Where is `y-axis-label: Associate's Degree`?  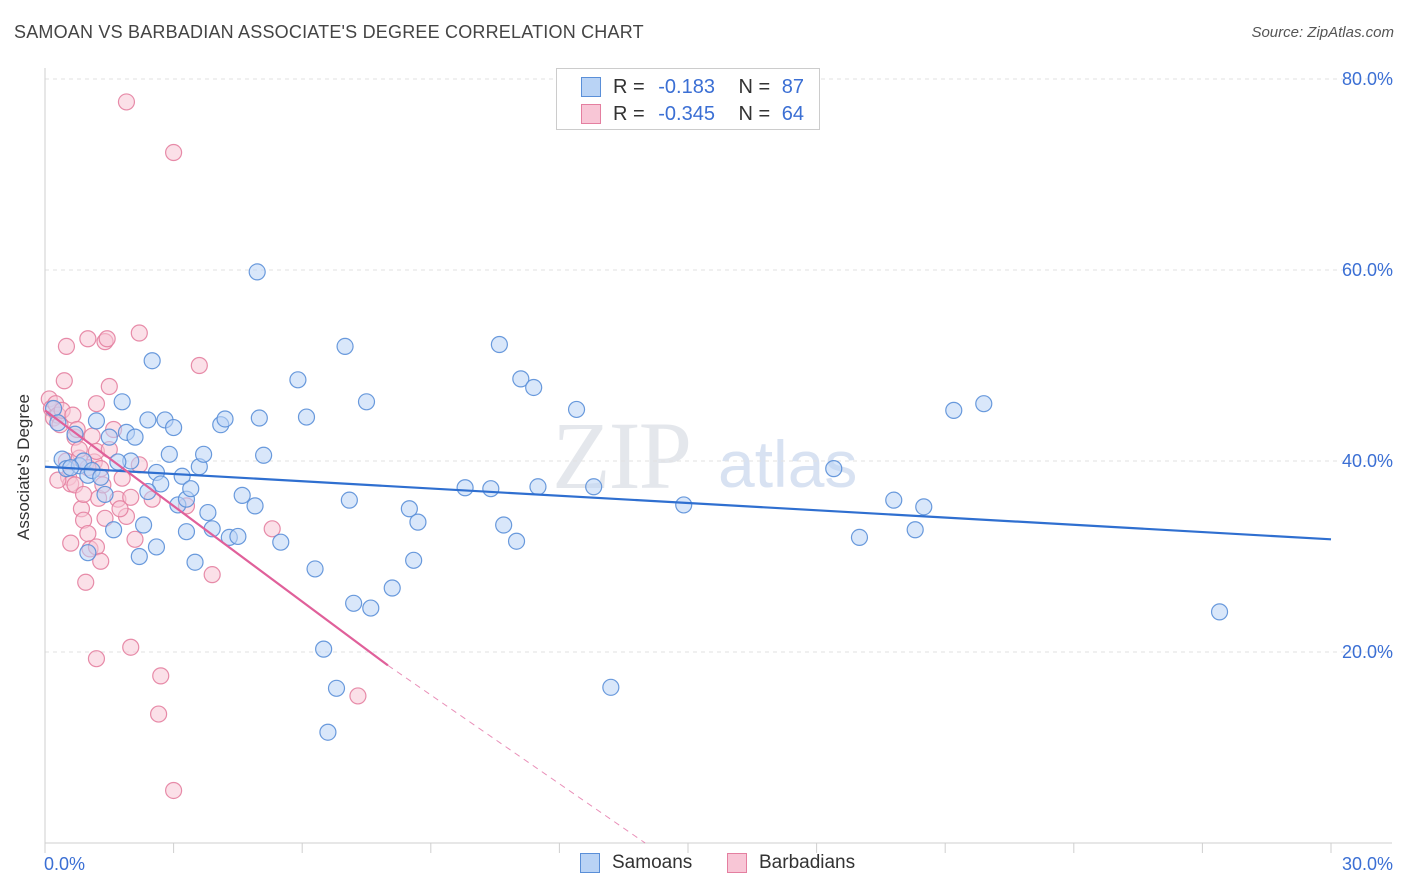 y-axis-label: Associate's Degree is located at coordinates (23, 467).